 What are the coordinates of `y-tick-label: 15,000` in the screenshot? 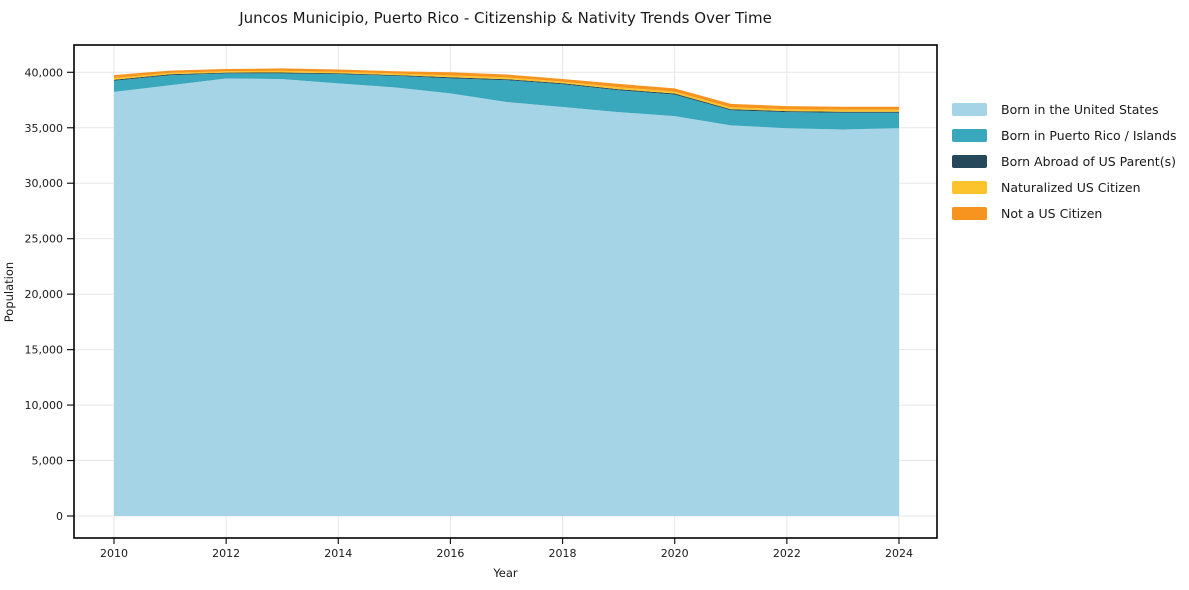 It's located at (44, 350).